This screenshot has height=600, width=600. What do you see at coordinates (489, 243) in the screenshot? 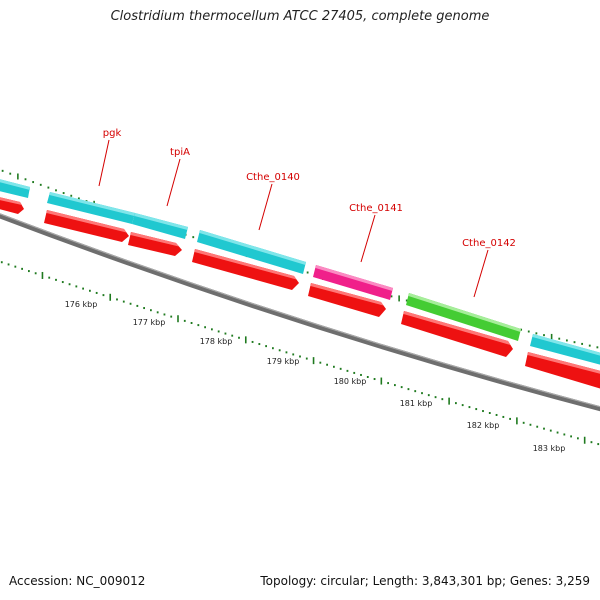
I see `gene-label-cthe-0142: Cthe_0142` at bounding box center [489, 243].